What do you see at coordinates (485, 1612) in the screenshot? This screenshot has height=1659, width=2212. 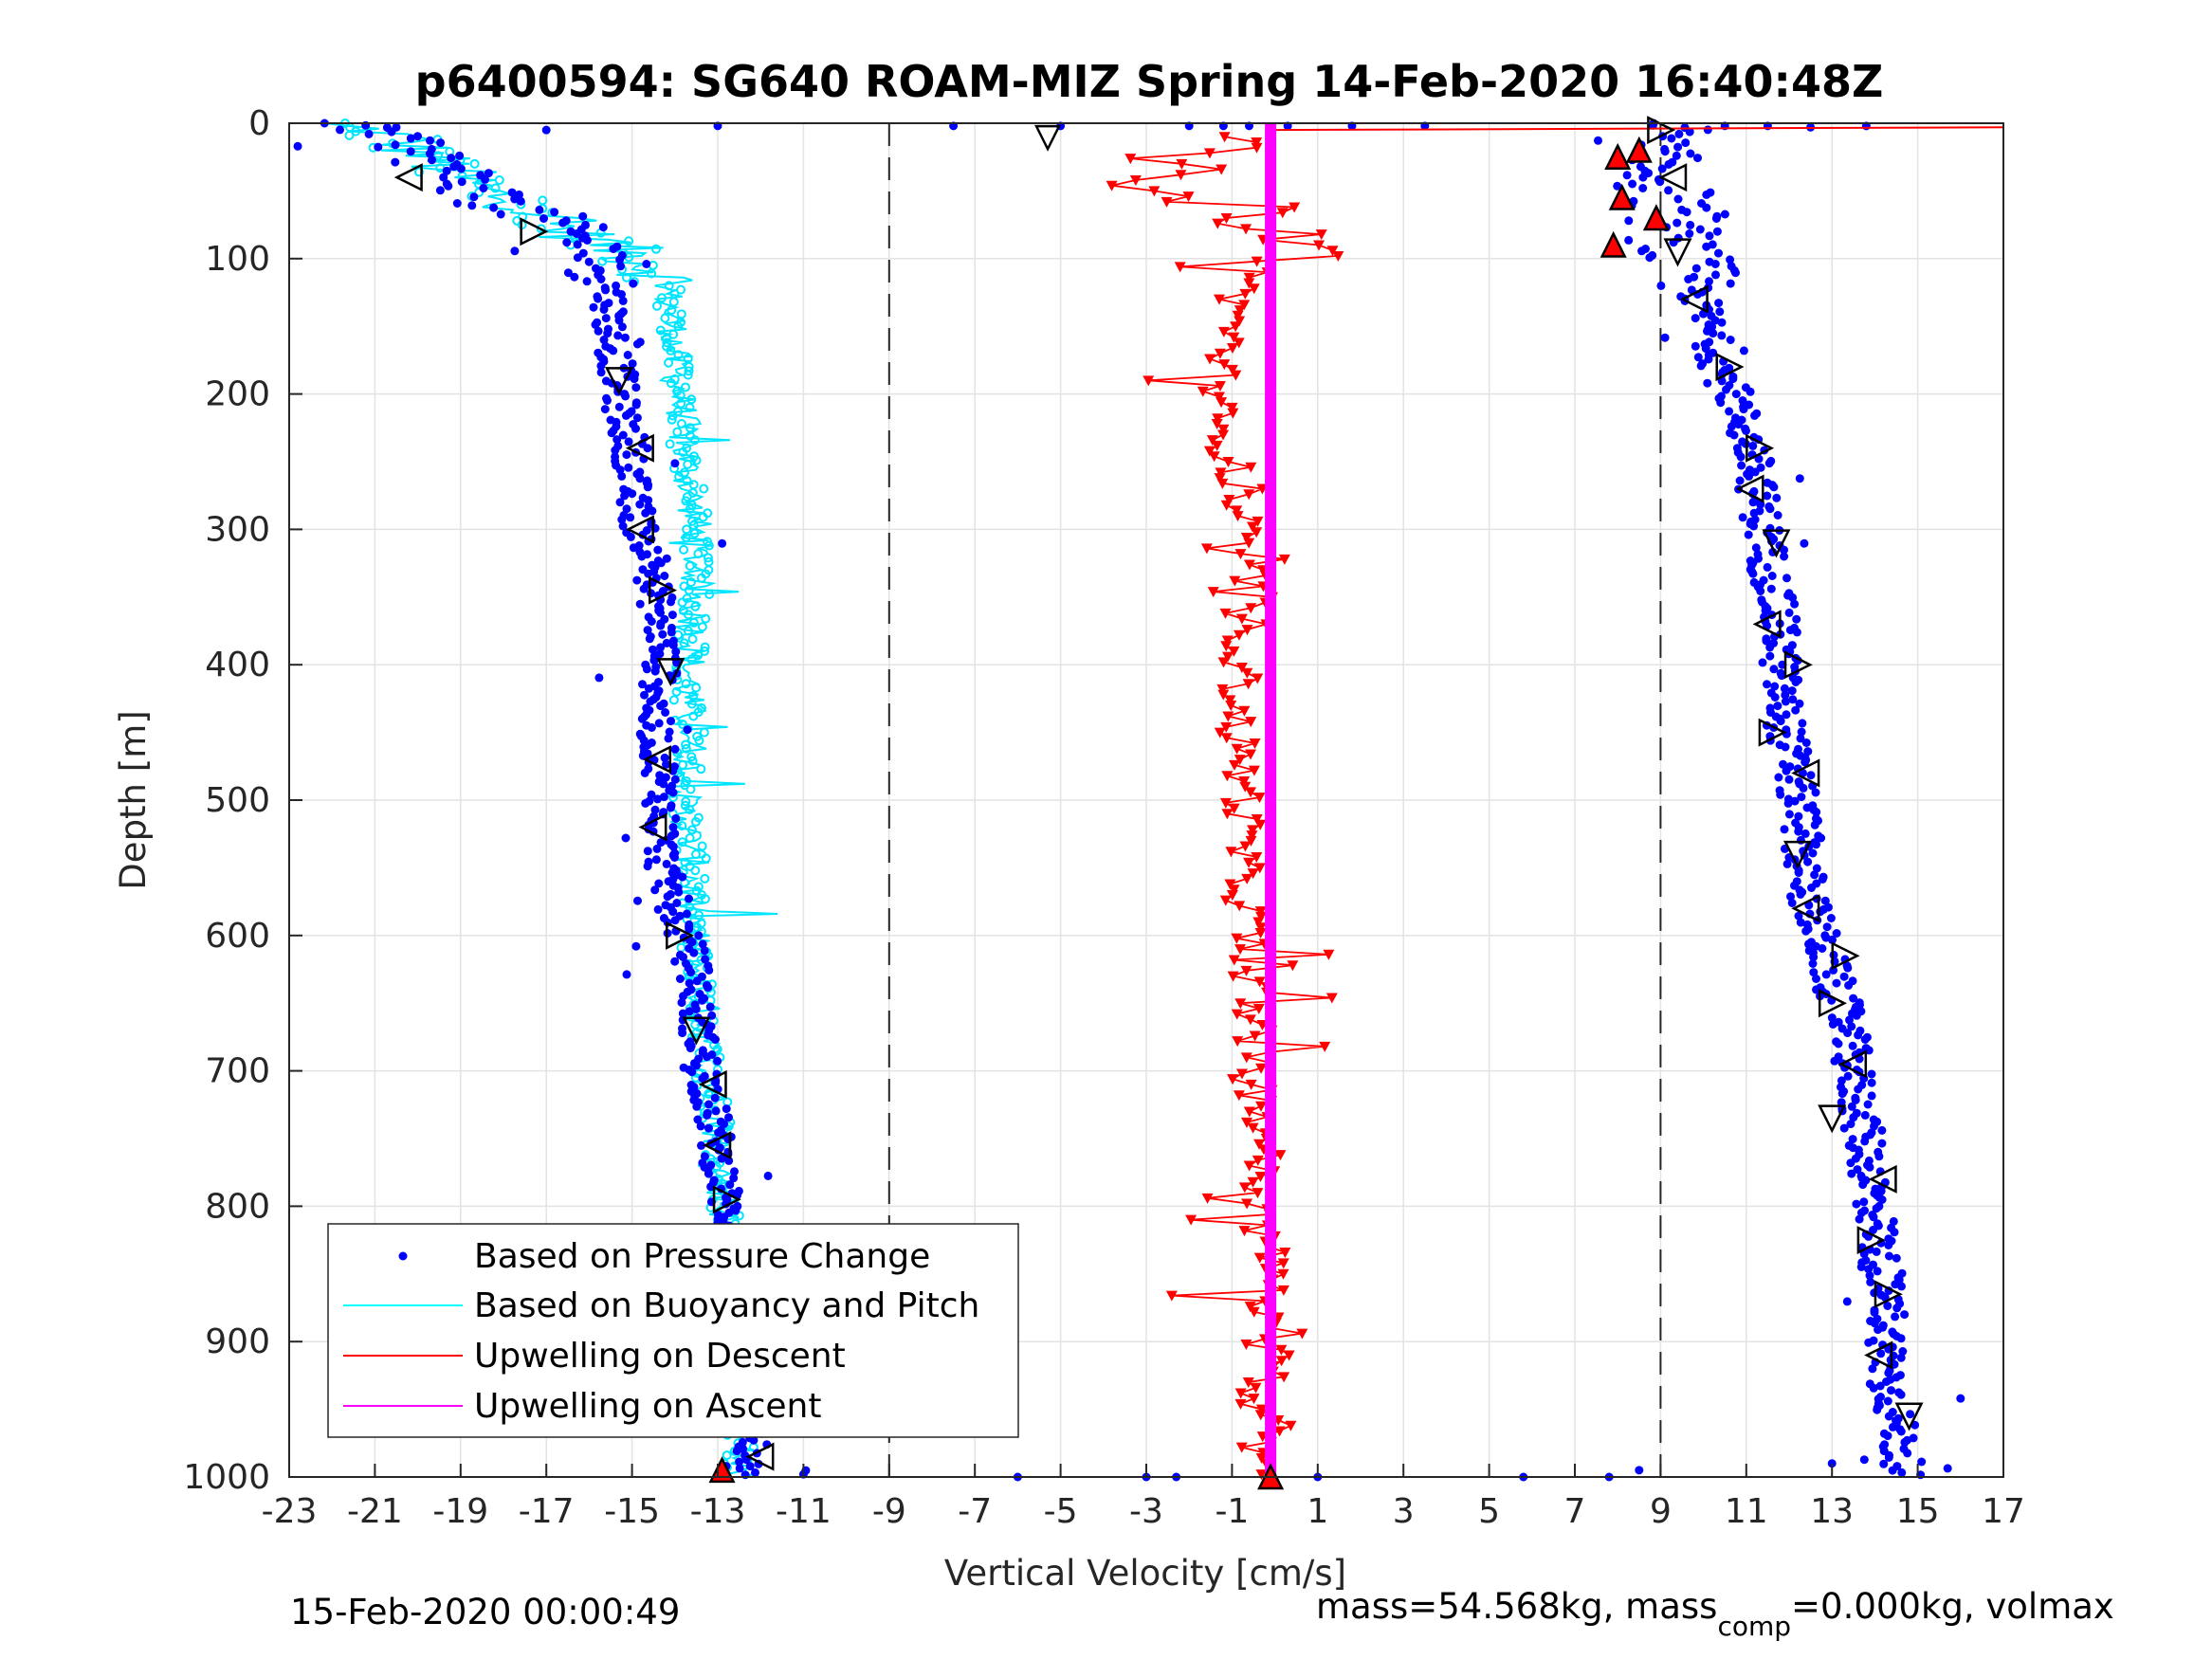 I see `footer-date: 15-Feb-2020 00:00:49` at bounding box center [485, 1612].